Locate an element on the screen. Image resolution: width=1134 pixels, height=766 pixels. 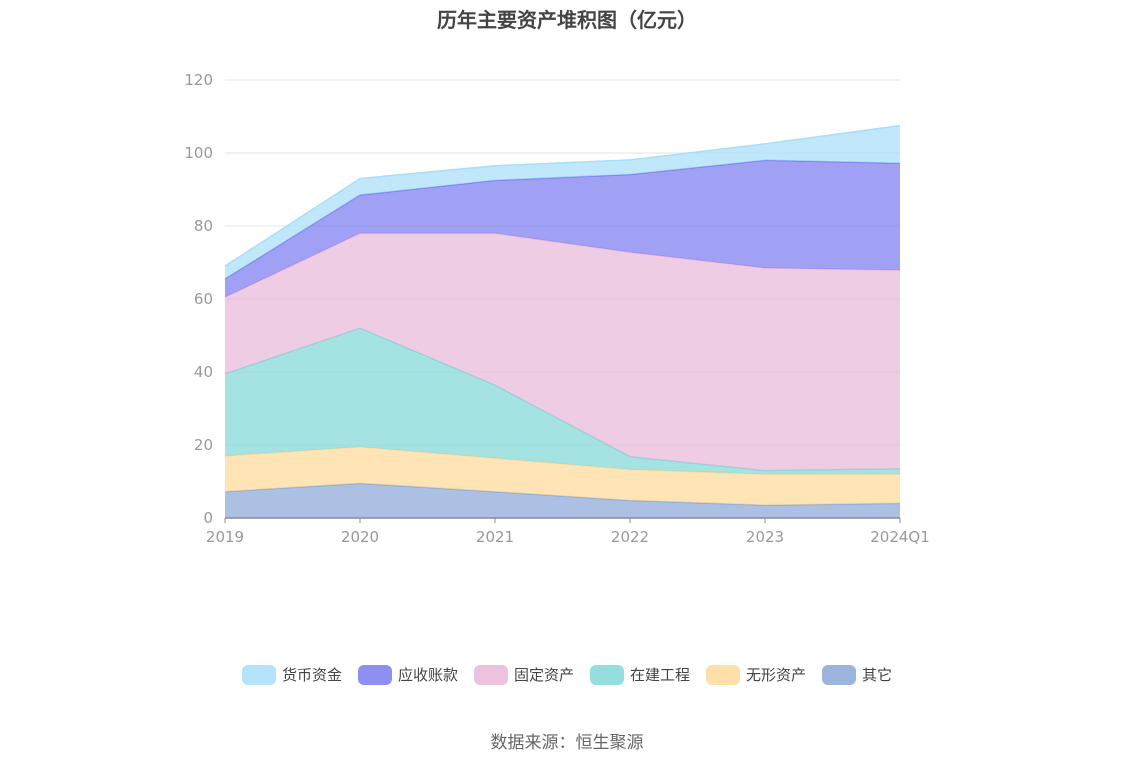
legend-label: 固定资产 is located at coordinates (543, 675).